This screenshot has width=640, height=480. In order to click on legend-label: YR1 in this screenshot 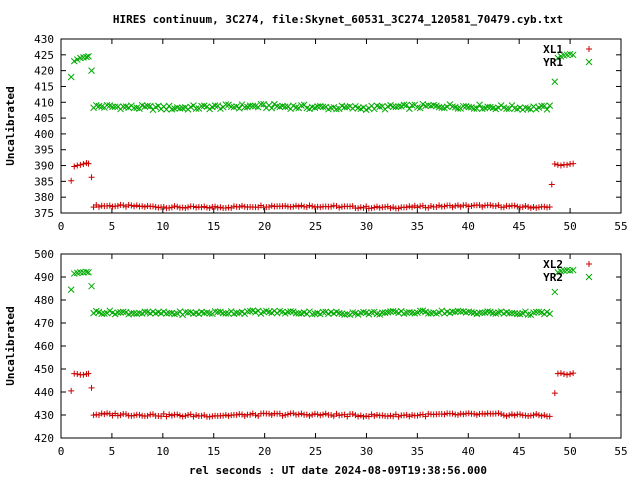, I will do `click(553, 62)`.